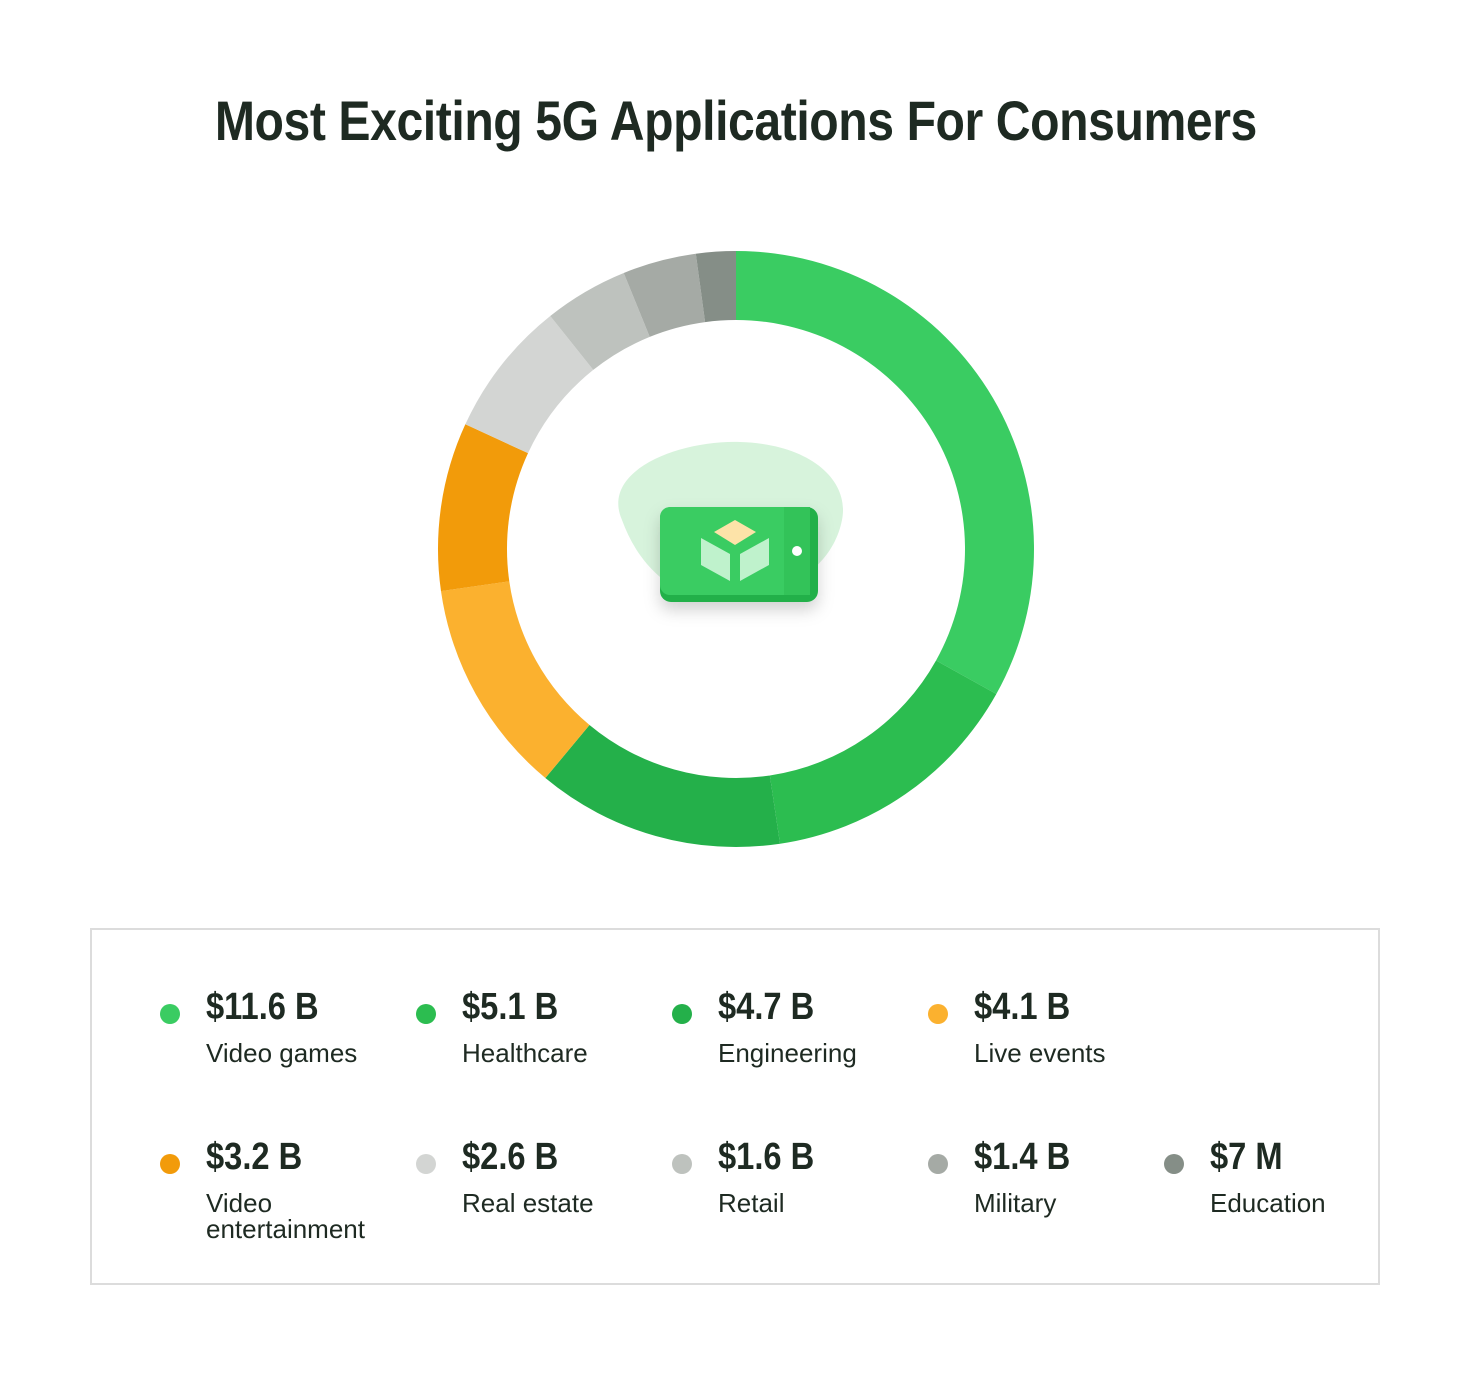 This screenshot has height=1378, width=1472. I want to click on donut-segment-education, so click(715, 287).